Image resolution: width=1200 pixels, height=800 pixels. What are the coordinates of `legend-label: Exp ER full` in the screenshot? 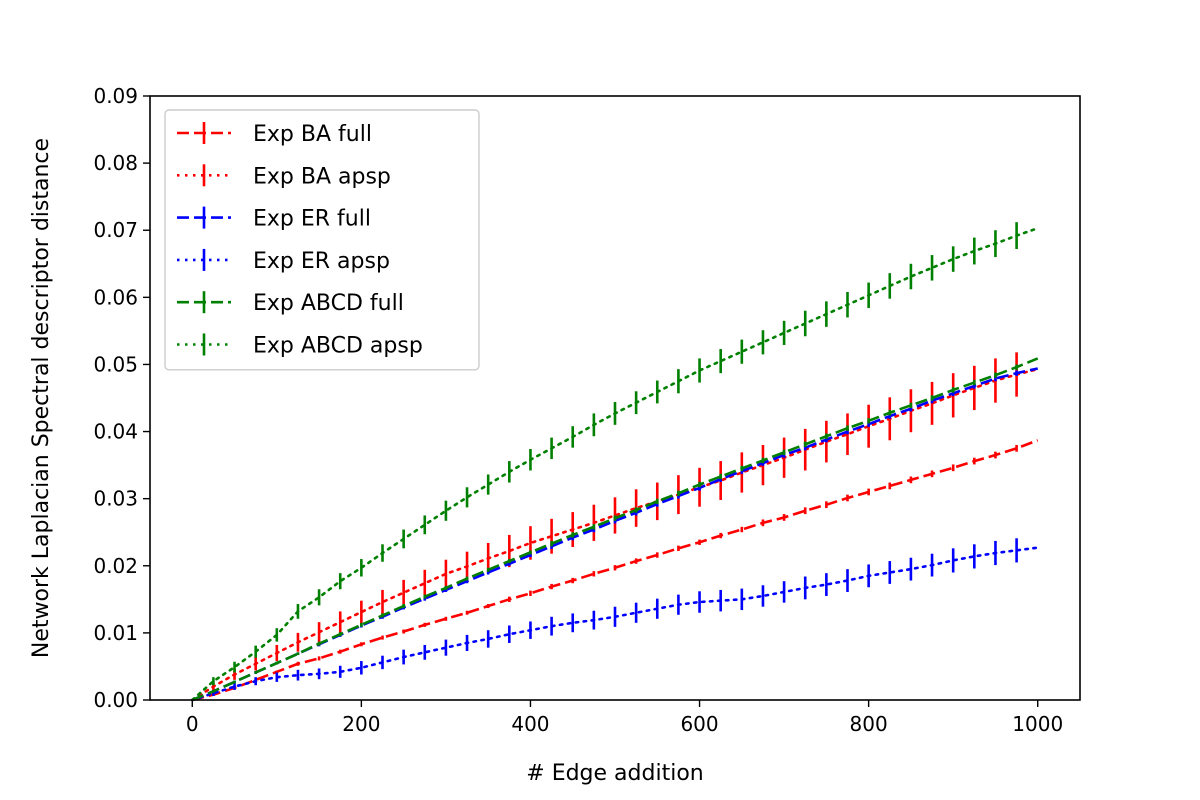 It's located at (312, 219).